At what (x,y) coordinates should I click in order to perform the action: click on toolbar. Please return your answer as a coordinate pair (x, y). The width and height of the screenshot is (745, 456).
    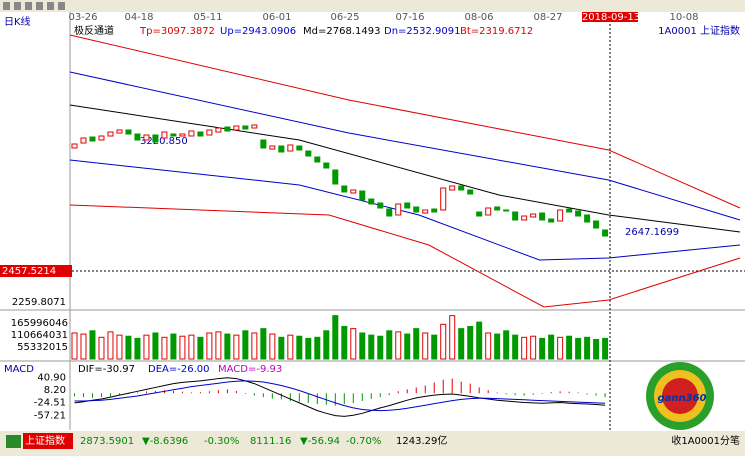
    Looking at the image, I should click on (372, 6).